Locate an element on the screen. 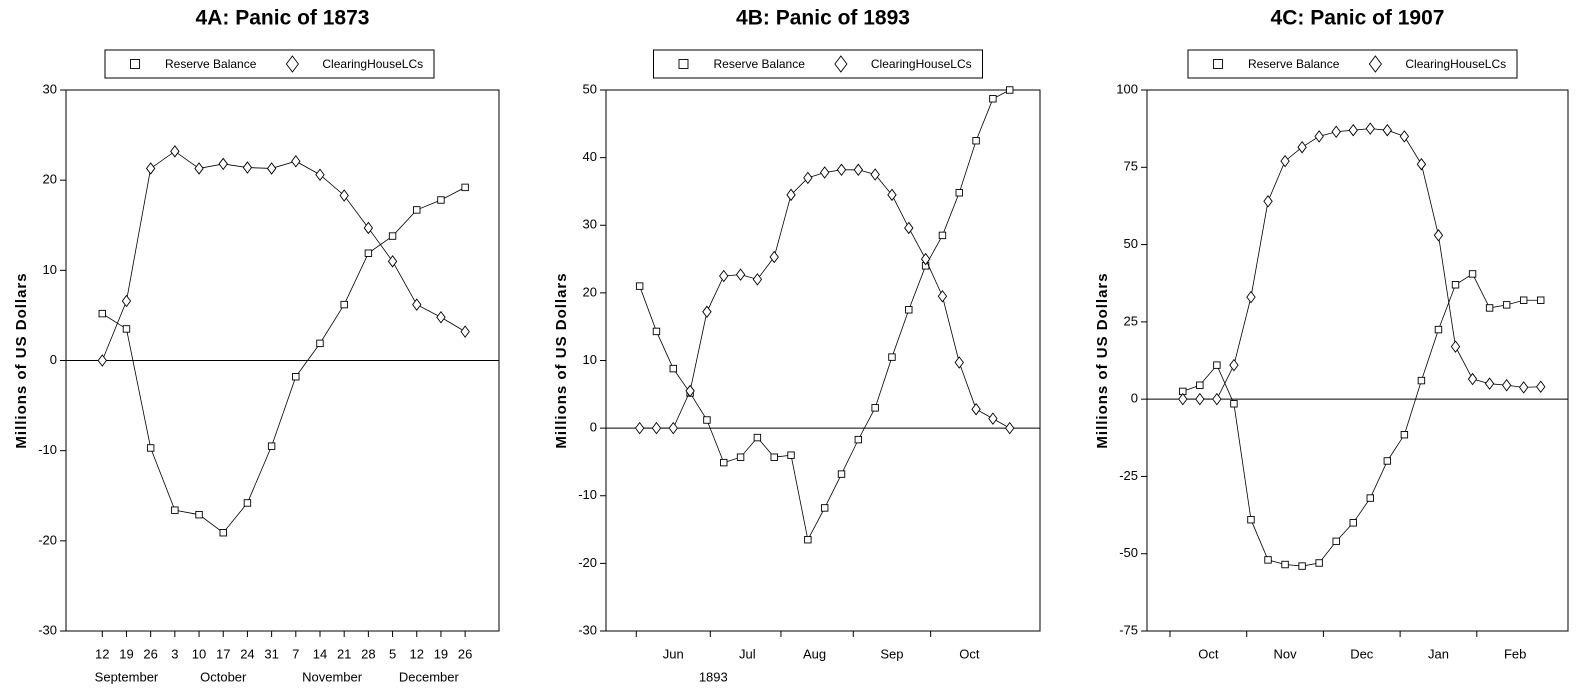 The width and height of the screenshot is (1585, 696). x-tick-label: Nov is located at coordinates (1285, 653).